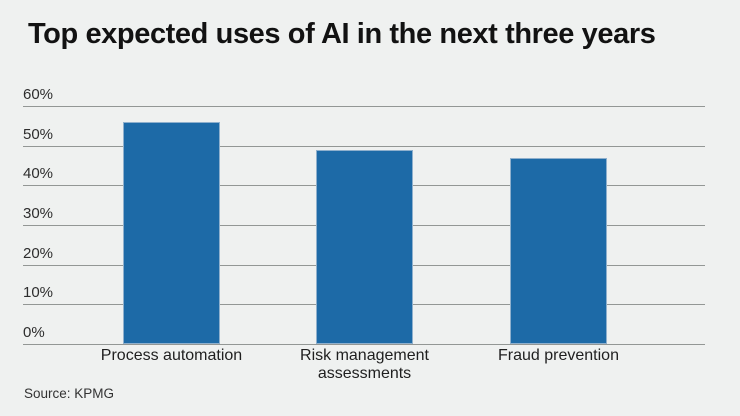 This screenshot has width=740, height=416. I want to click on category-label: Risk management assessments, so click(364, 364).